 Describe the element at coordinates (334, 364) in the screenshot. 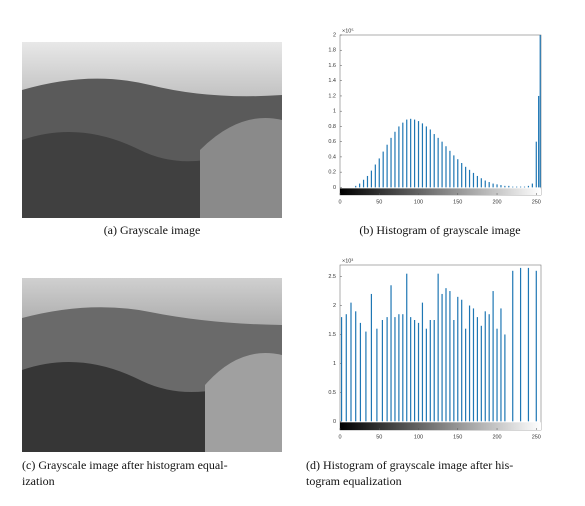

I see `y-tick-label: 1` at that location.